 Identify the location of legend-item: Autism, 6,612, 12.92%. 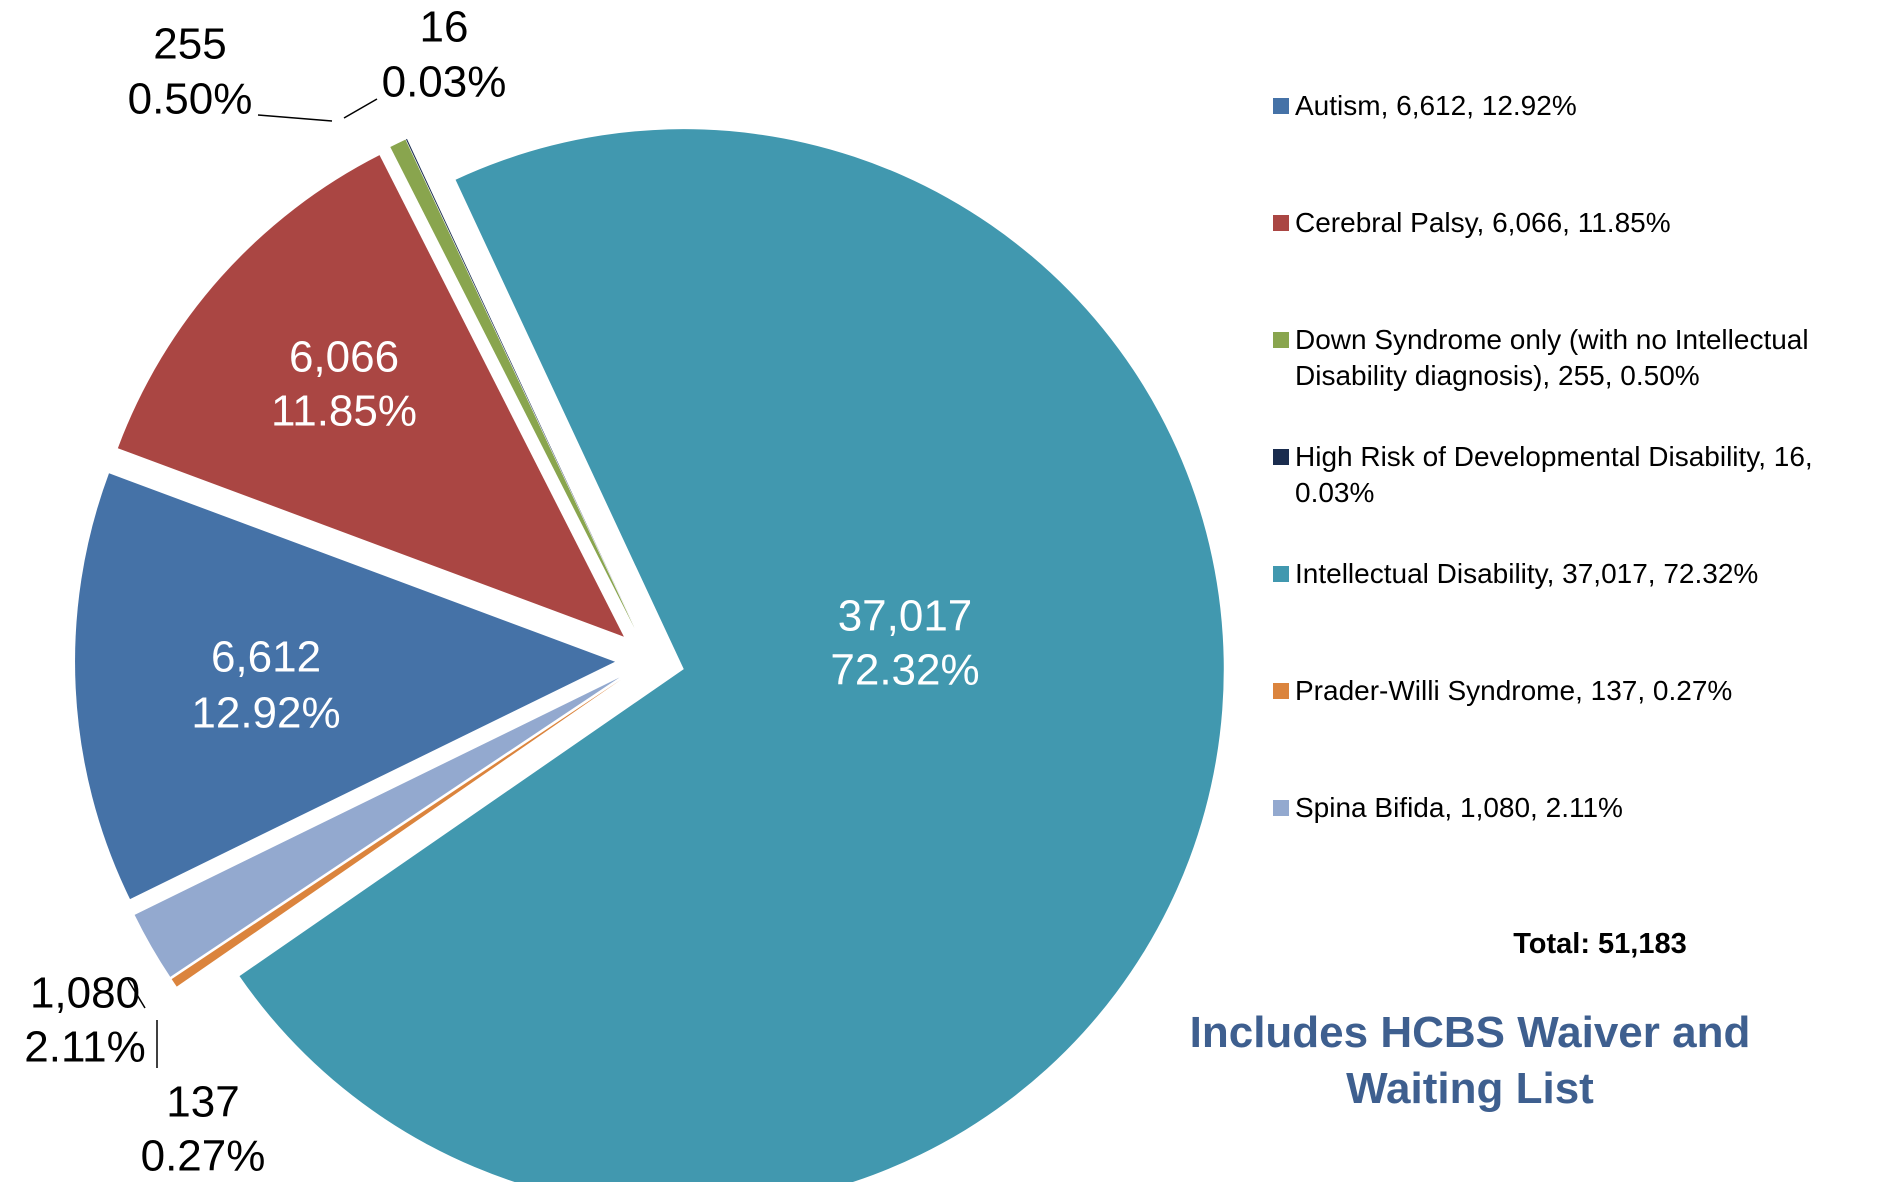
(1578, 106).